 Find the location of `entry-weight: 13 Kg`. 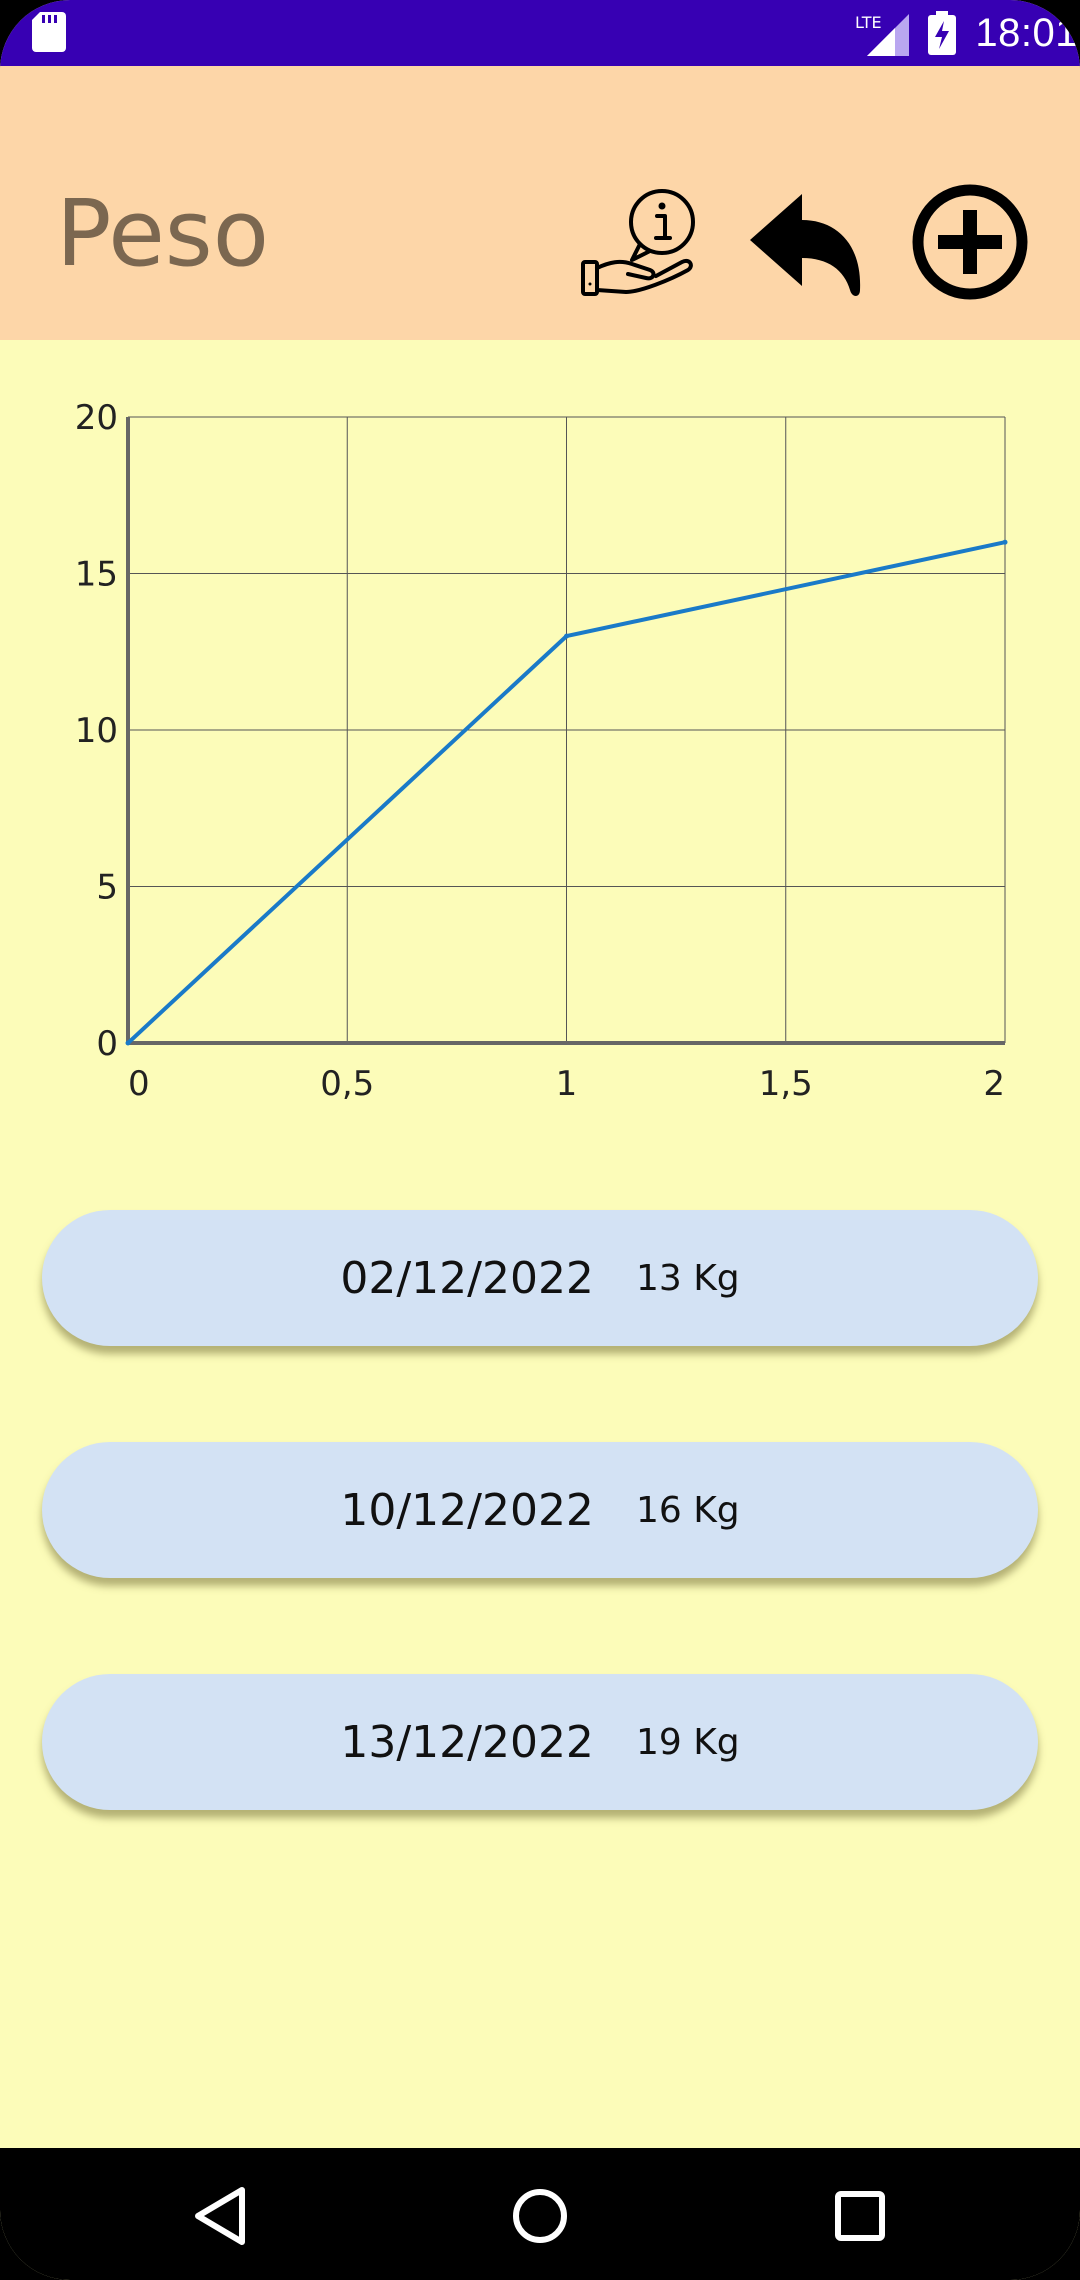

entry-weight: 13 Kg is located at coordinates (687, 1278).